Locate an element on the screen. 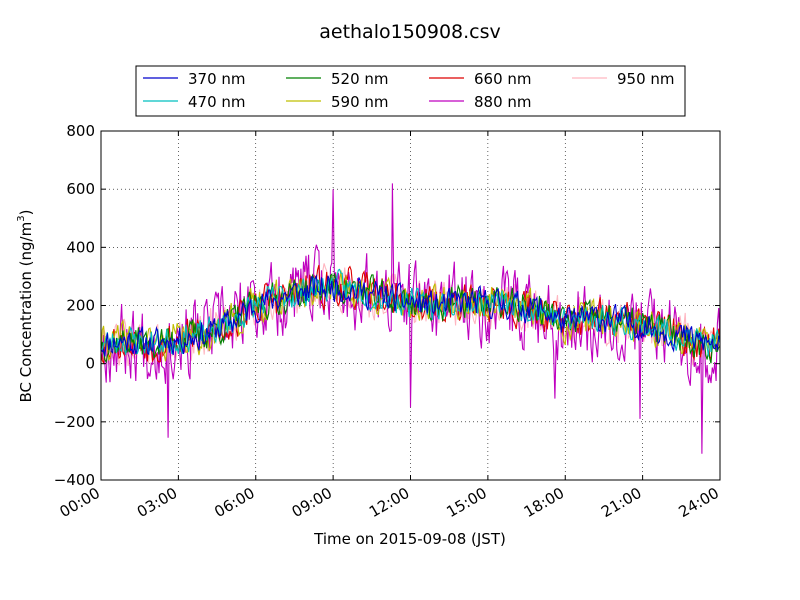 This screenshot has height=600, width=800. y-tick-label: −400 is located at coordinates (74, 480).